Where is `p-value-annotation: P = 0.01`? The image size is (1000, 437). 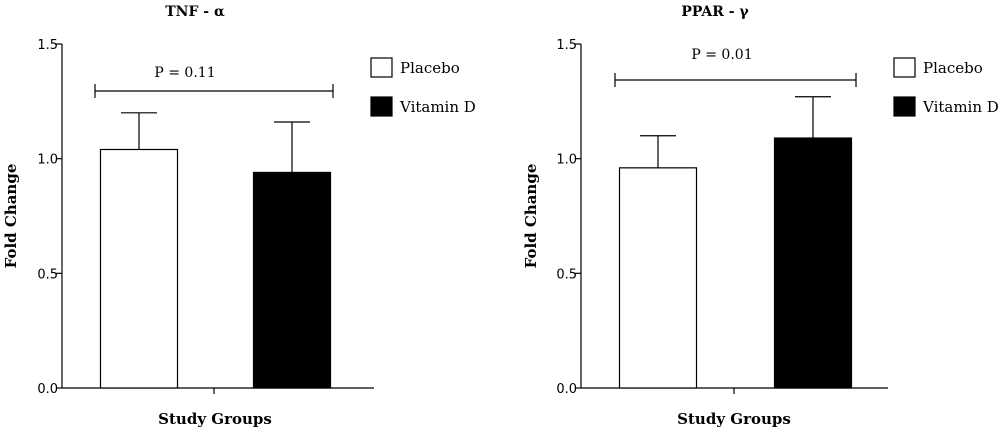 p-value-annotation: P = 0.01 is located at coordinates (721, 55).